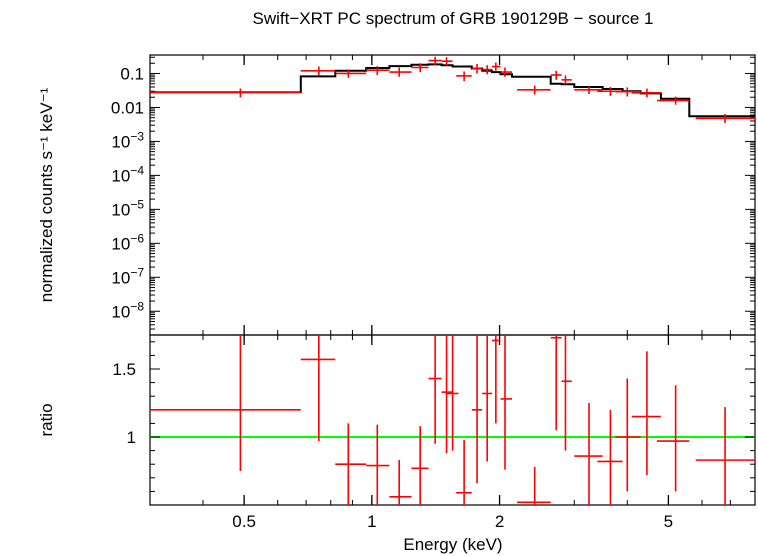  Describe the element at coordinates (452, 89) in the screenshot. I see `spectrum-data-points` at that location.